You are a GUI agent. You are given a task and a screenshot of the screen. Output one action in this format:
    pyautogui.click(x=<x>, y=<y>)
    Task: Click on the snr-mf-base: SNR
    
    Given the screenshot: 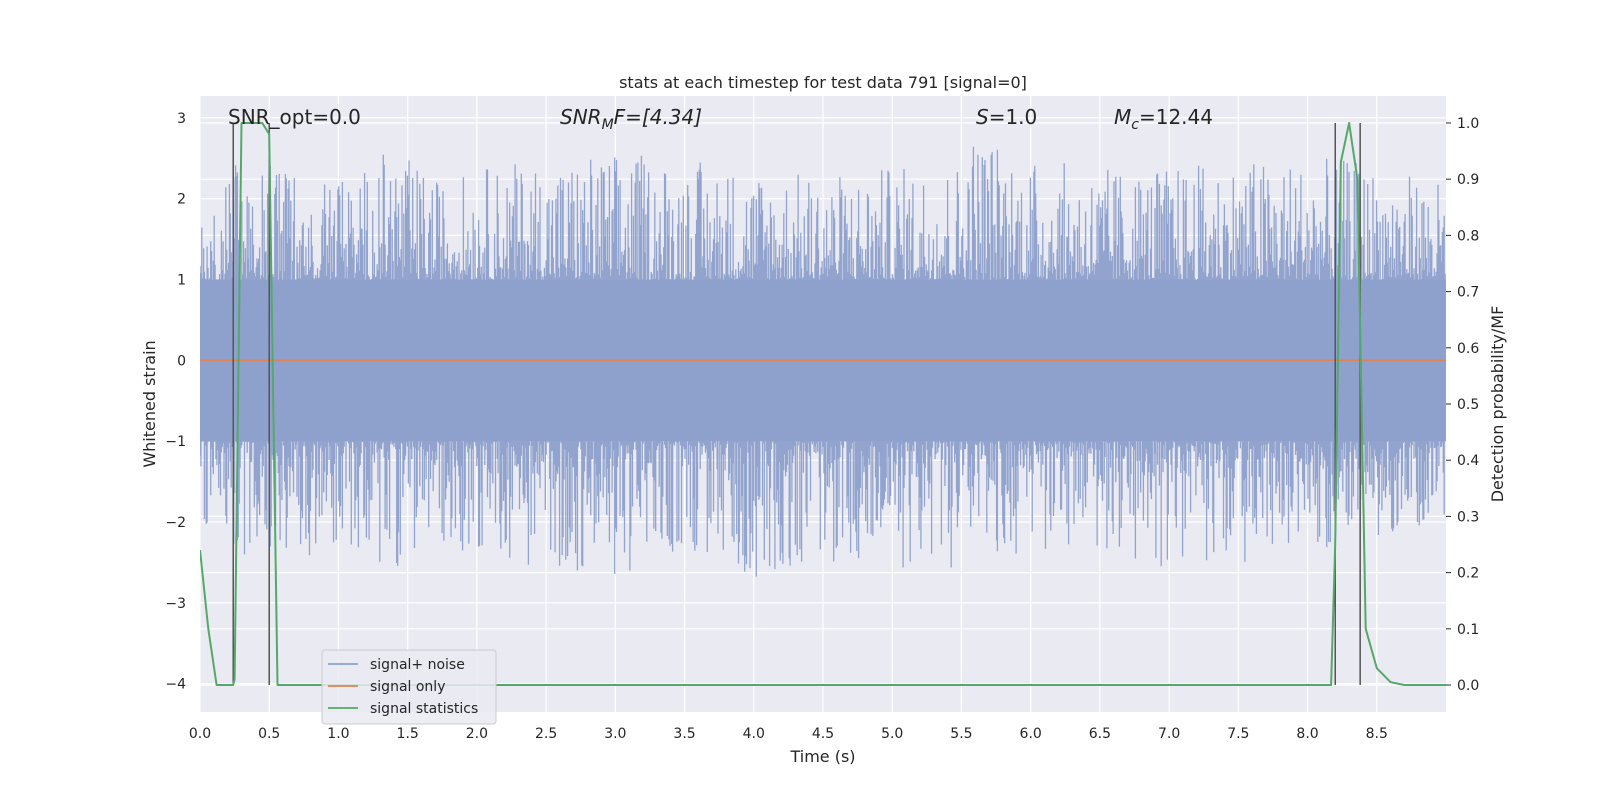 What is the action you would take?
    pyautogui.click(x=581, y=117)
    